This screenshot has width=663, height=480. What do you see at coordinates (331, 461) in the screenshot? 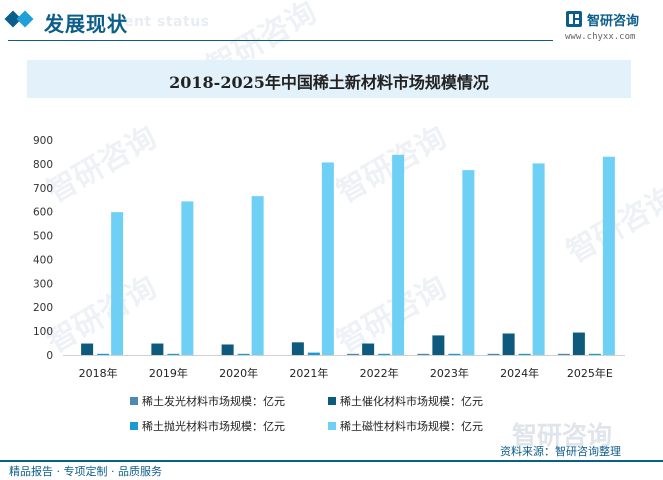
I see `footer-divider` at bounding box center [331, 461].